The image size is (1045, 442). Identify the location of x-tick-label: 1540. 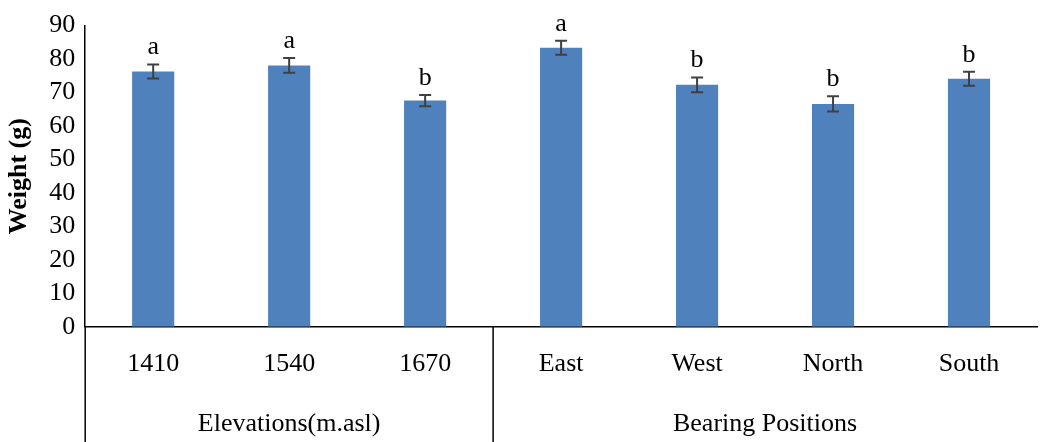
(289, 363).